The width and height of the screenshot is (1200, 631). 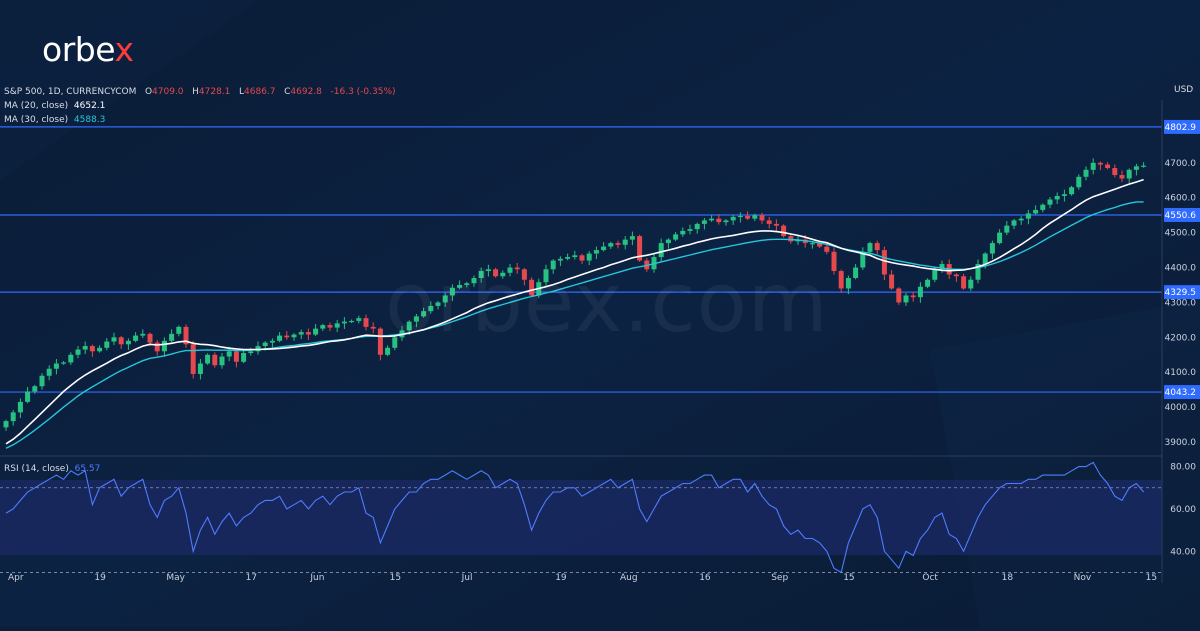 I want to click on price-tick-label: 4100.0, so click(x=1181, y=373).